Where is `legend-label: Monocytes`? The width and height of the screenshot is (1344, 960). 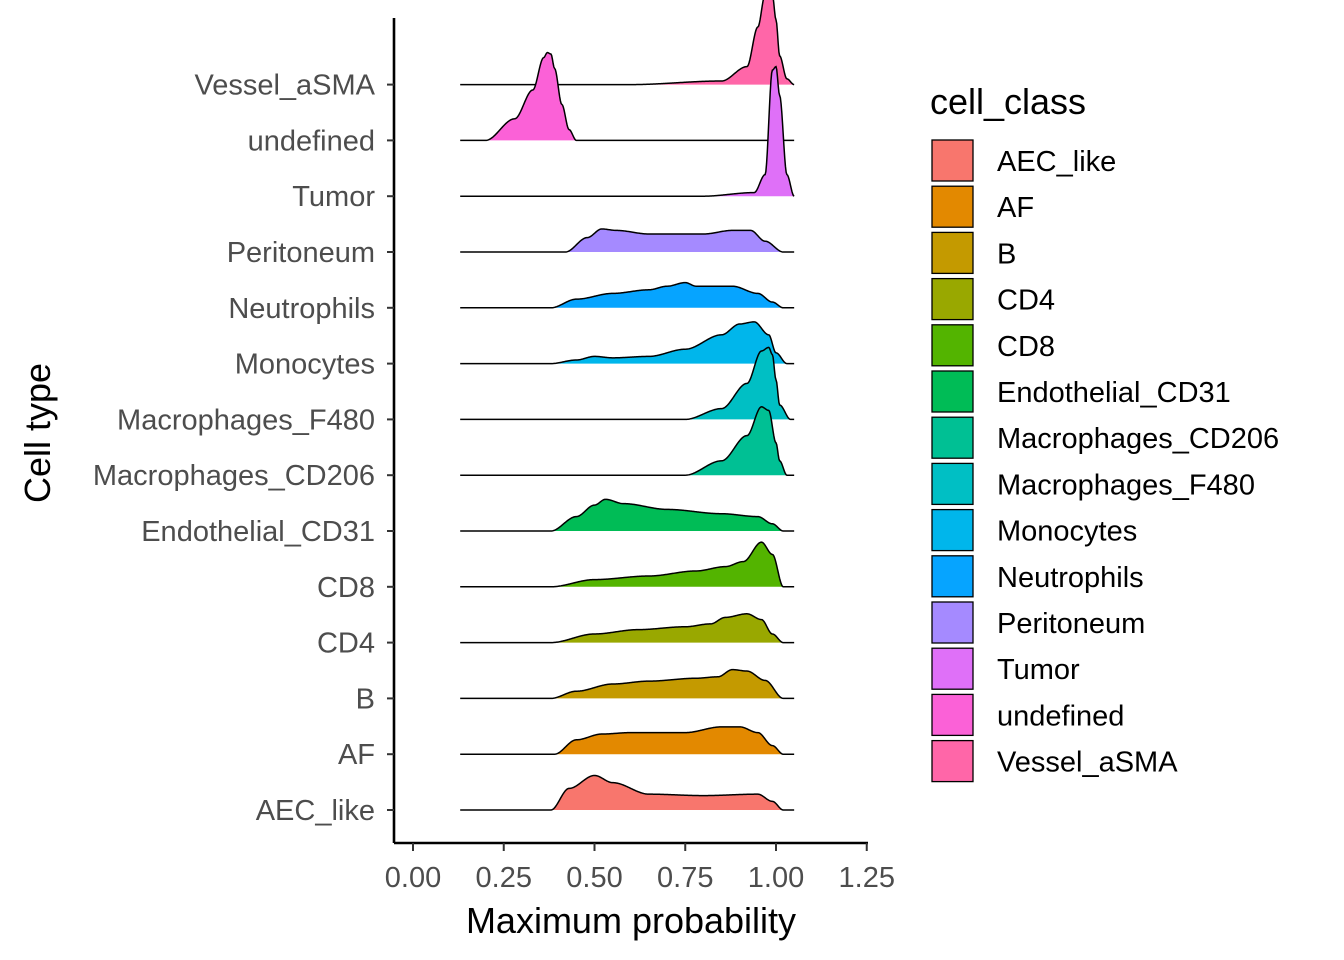
legend-label: Monocytes is located at coordinates (1067, 532).